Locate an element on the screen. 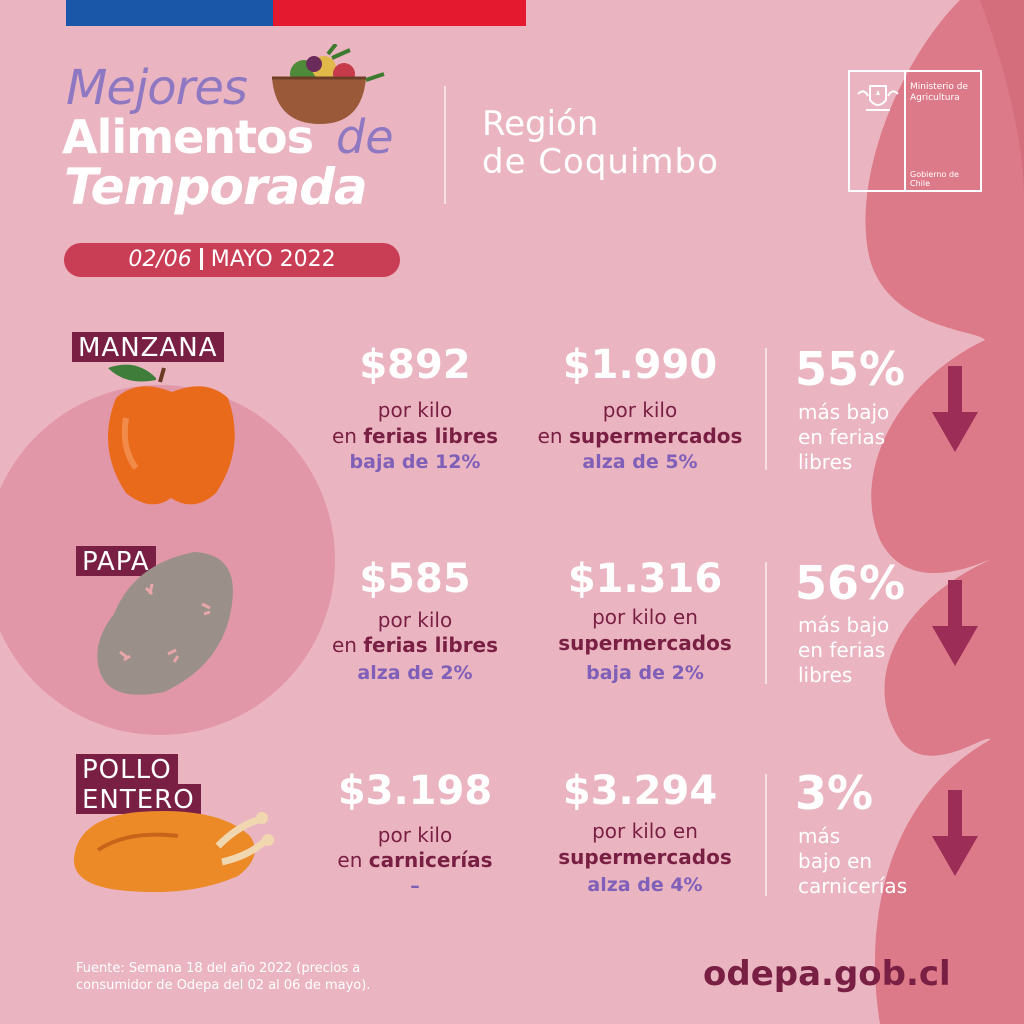 The height and width of the screenshot is (1024, 1024). flag-red-stripe is located at coordinates (399, 13).